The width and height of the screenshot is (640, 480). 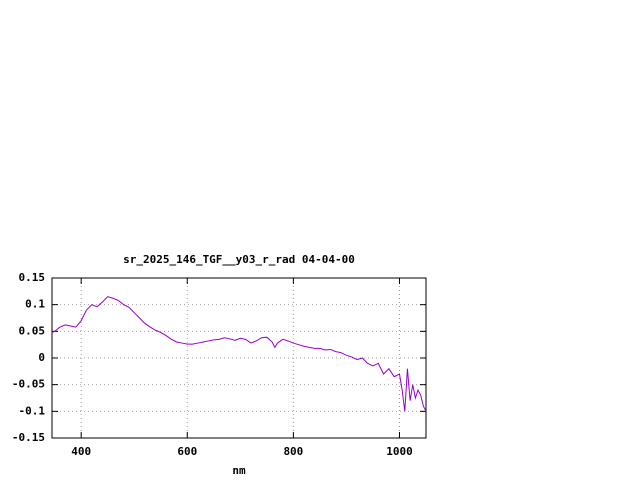 I want to click on y-tick-label: -0.05, so click(x=28, y=384).